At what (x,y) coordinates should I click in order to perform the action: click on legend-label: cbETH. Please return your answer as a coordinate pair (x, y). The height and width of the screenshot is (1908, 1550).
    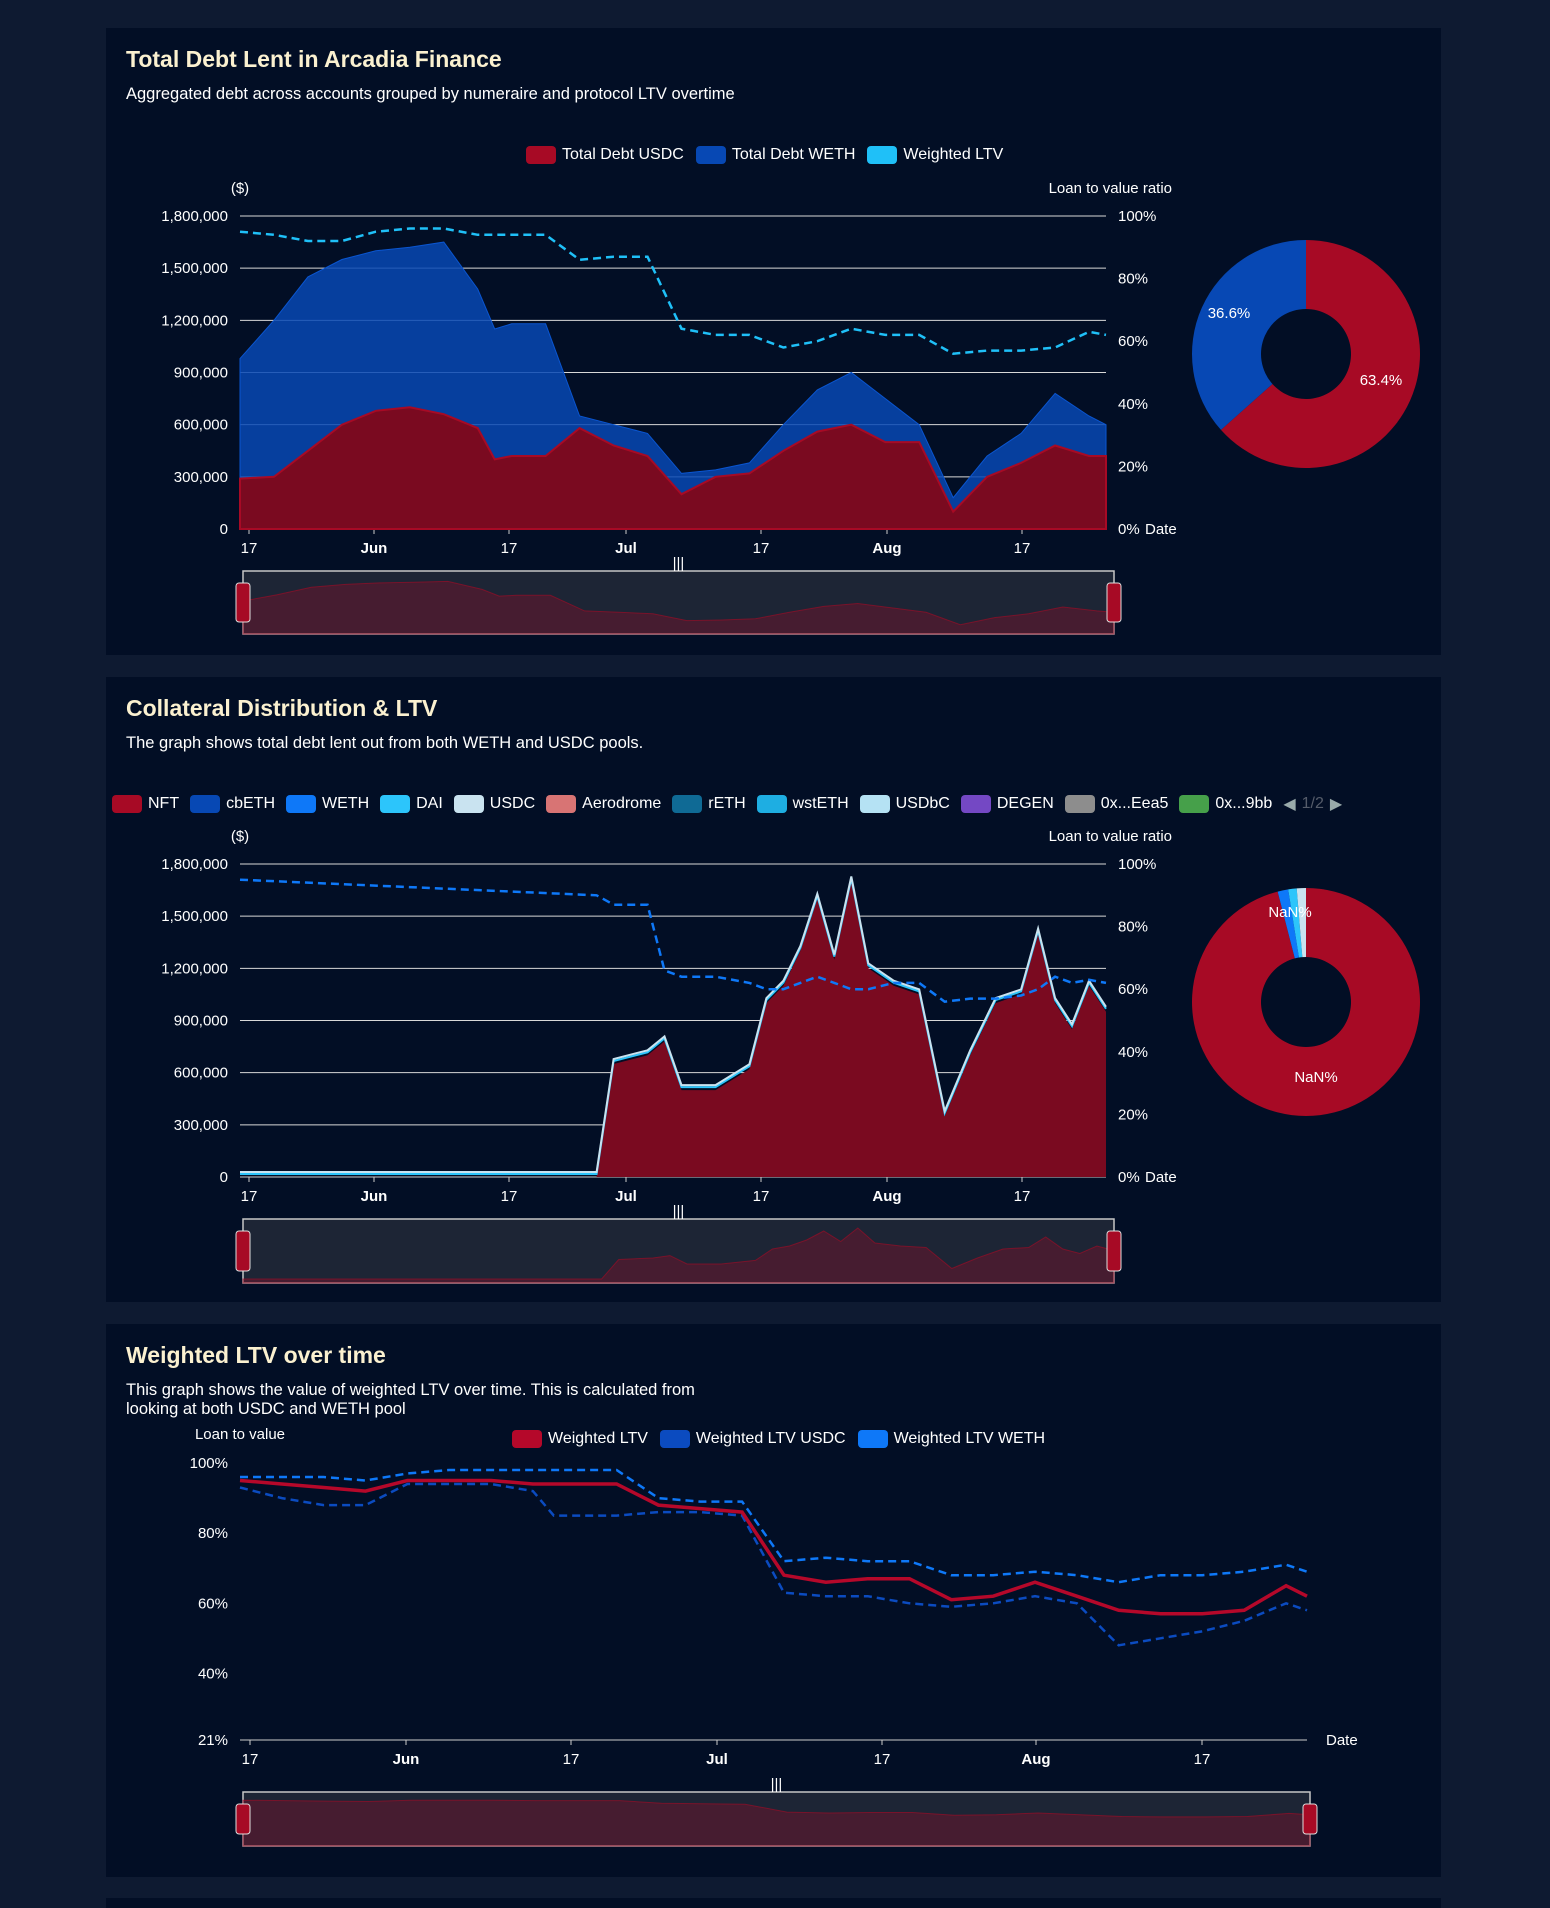
    Looking at the image, I should click on (251, 803).